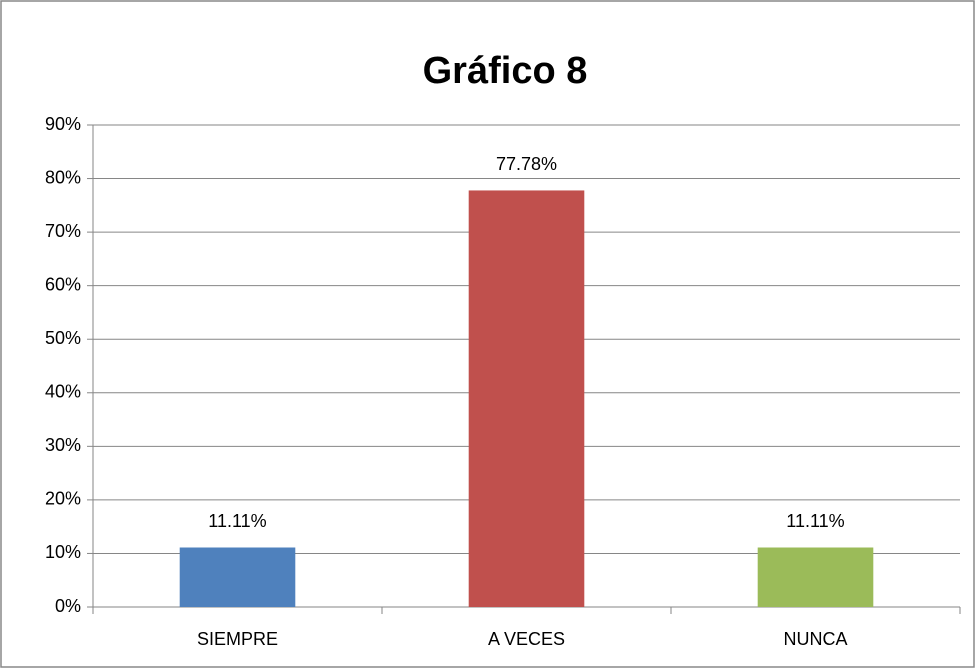 This screenshot has width=976, height=669. Describe the element at coordinates (63, 177) in the screenshot. I see `y-tick-label: 80%` at that location.